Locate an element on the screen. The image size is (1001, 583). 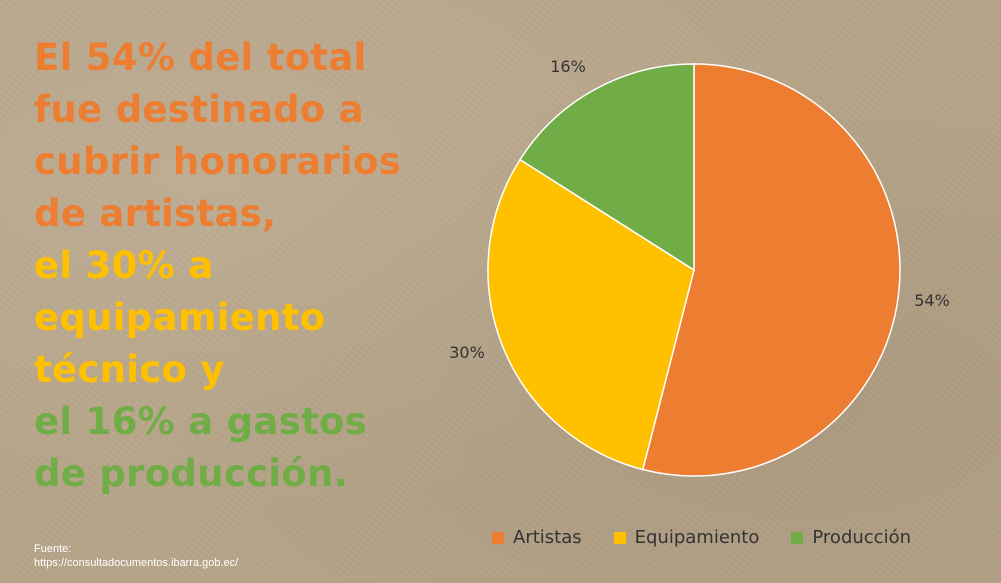
headline-line: fue destinado a is located at coordinates (199, 109).